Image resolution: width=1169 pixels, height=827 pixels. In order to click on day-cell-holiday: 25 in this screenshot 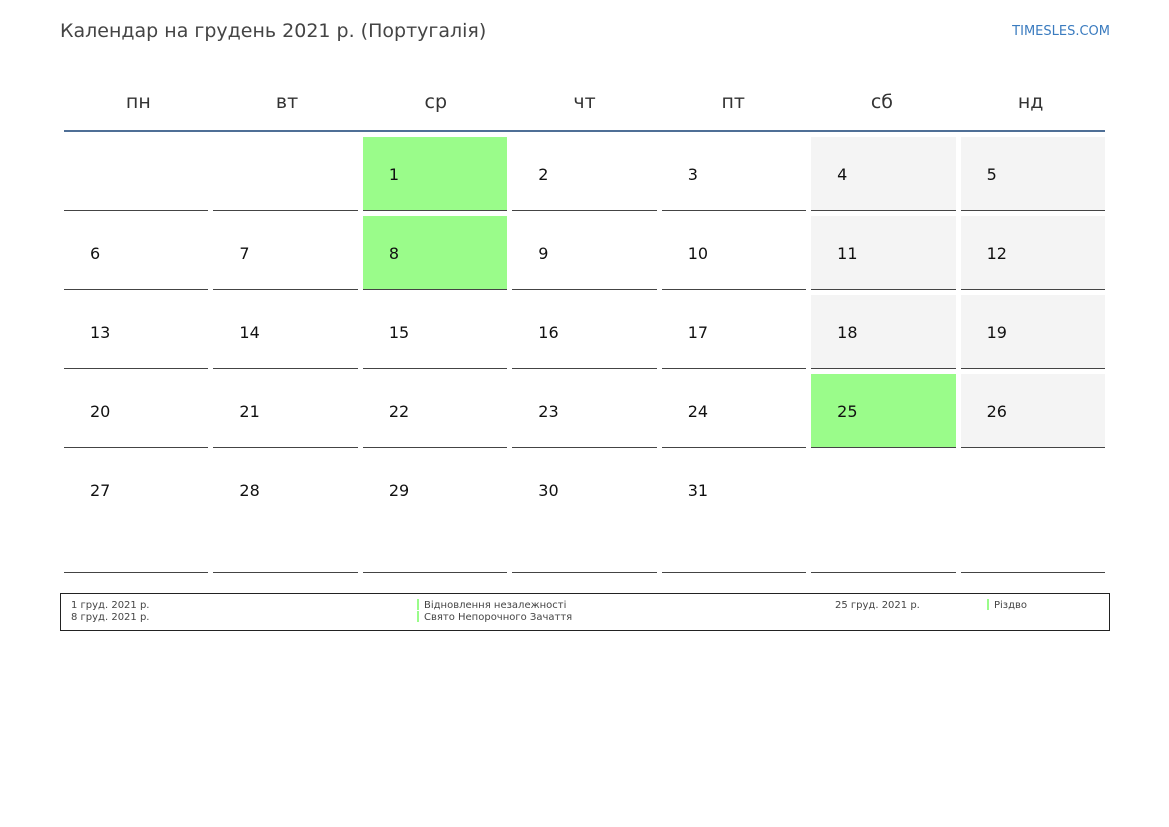, I will do `click(883, 411)`.